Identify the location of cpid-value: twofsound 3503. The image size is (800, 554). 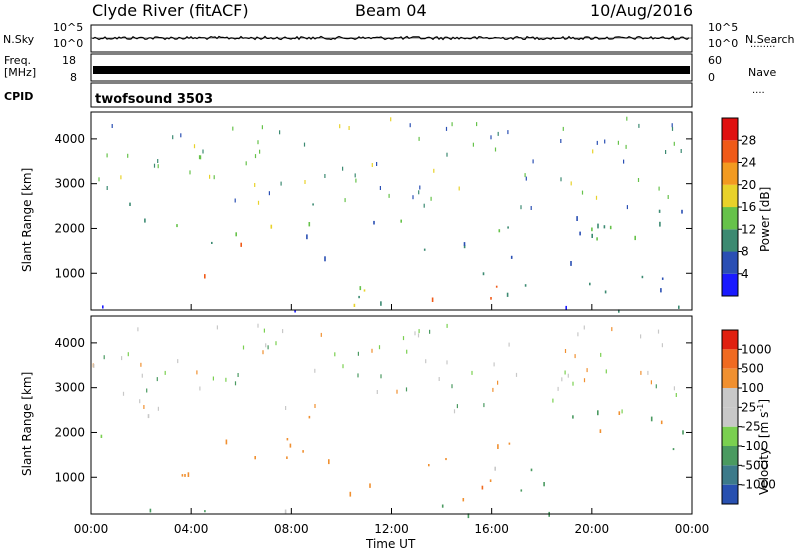
(154, 99).